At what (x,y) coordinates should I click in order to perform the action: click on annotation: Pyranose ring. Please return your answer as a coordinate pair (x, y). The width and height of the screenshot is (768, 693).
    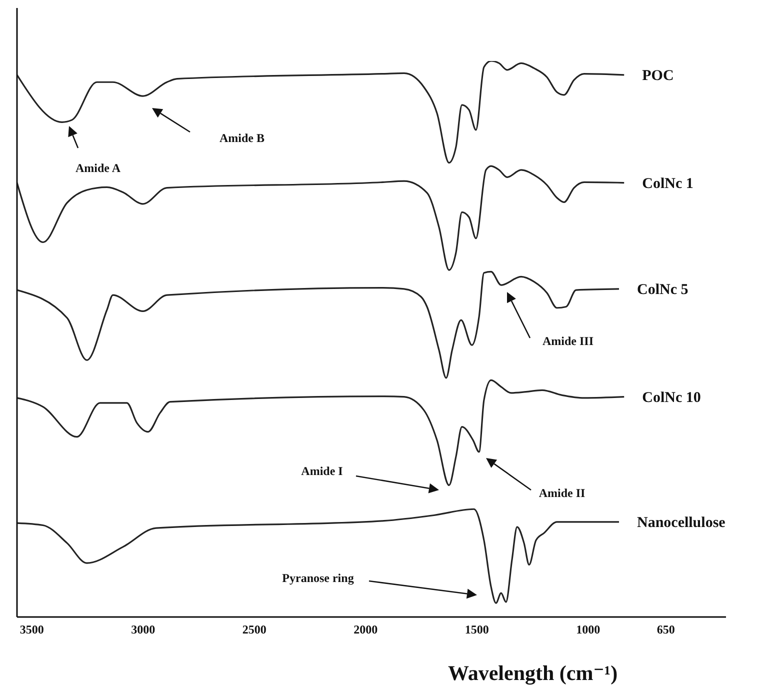
    Looking at the image, I should click on (318, 578).